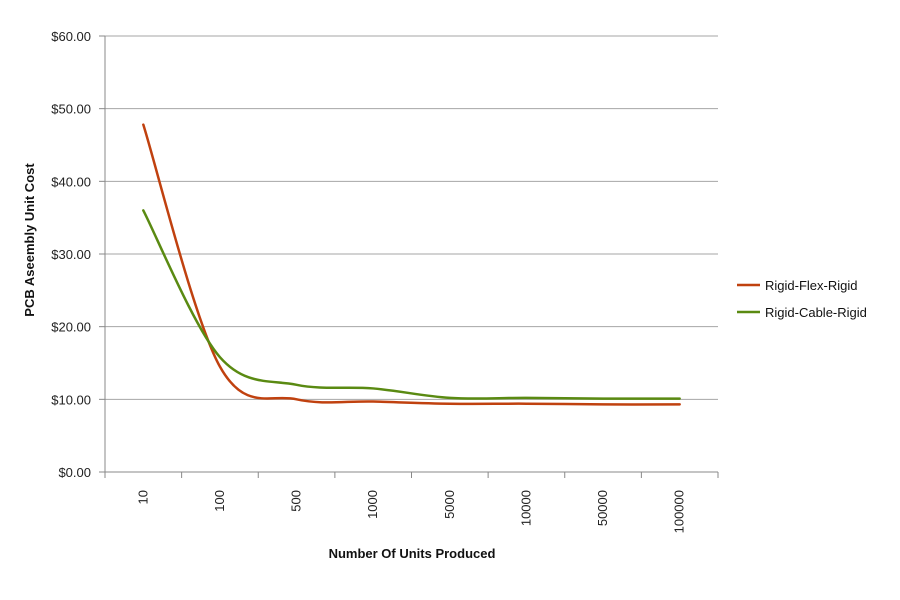  Describe the element at coordinates (816, 312) in the screenshot. I see `legend-label: Rigid-Cable-Rigid` at that location.